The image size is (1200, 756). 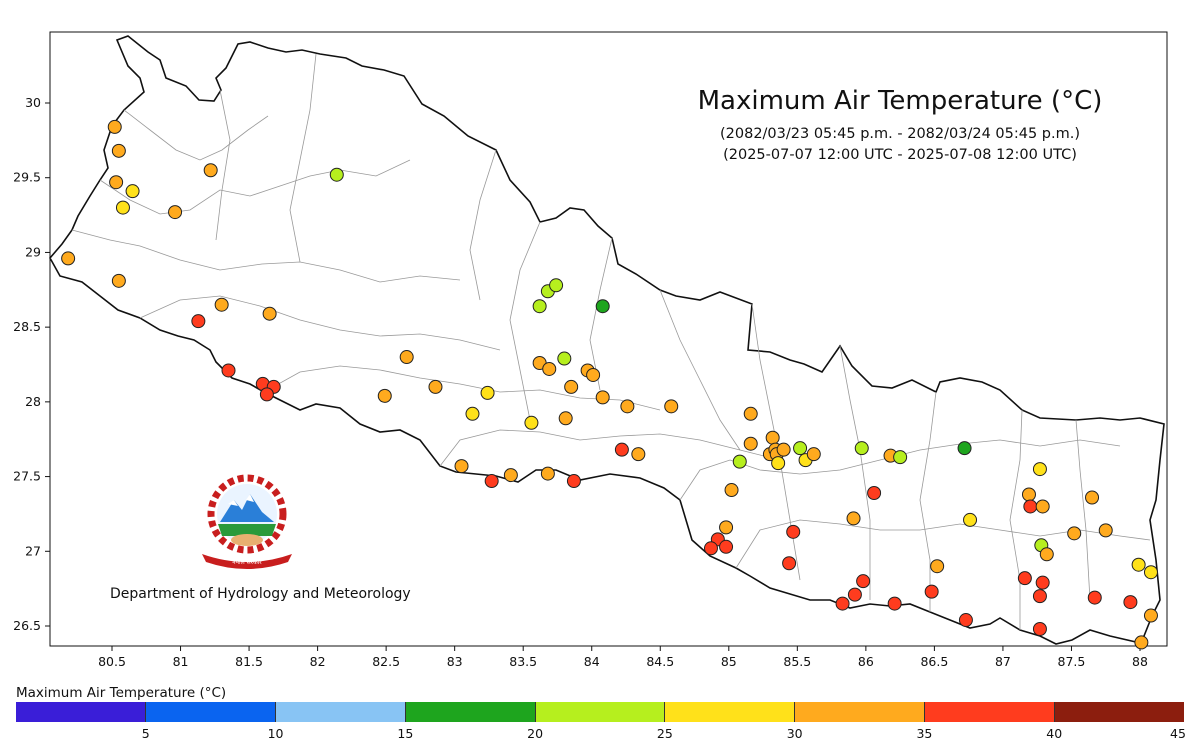 I want to click on x-tick-label: 82.5, so click(x=386, y=661).